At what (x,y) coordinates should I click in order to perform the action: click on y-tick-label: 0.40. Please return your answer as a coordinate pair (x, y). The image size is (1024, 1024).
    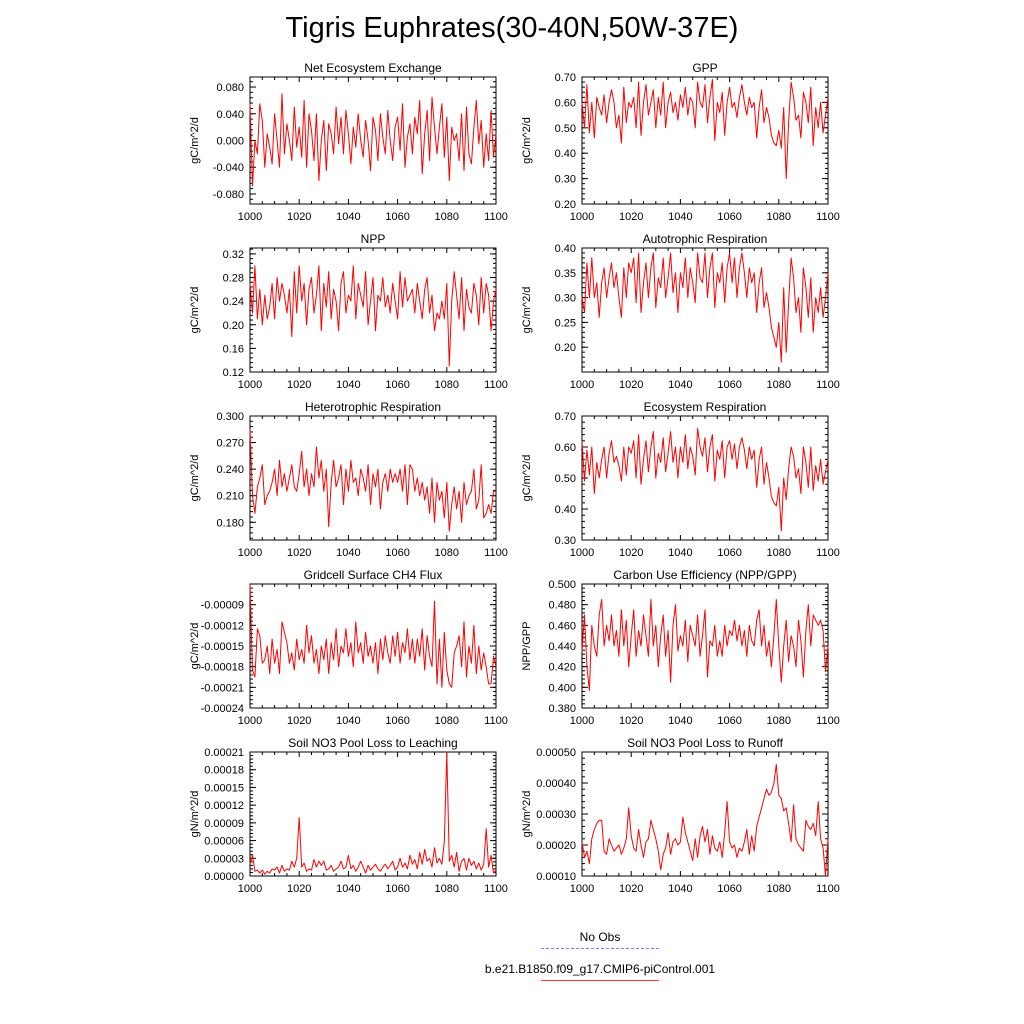
    Looking at the image, I should click on (565, 249).